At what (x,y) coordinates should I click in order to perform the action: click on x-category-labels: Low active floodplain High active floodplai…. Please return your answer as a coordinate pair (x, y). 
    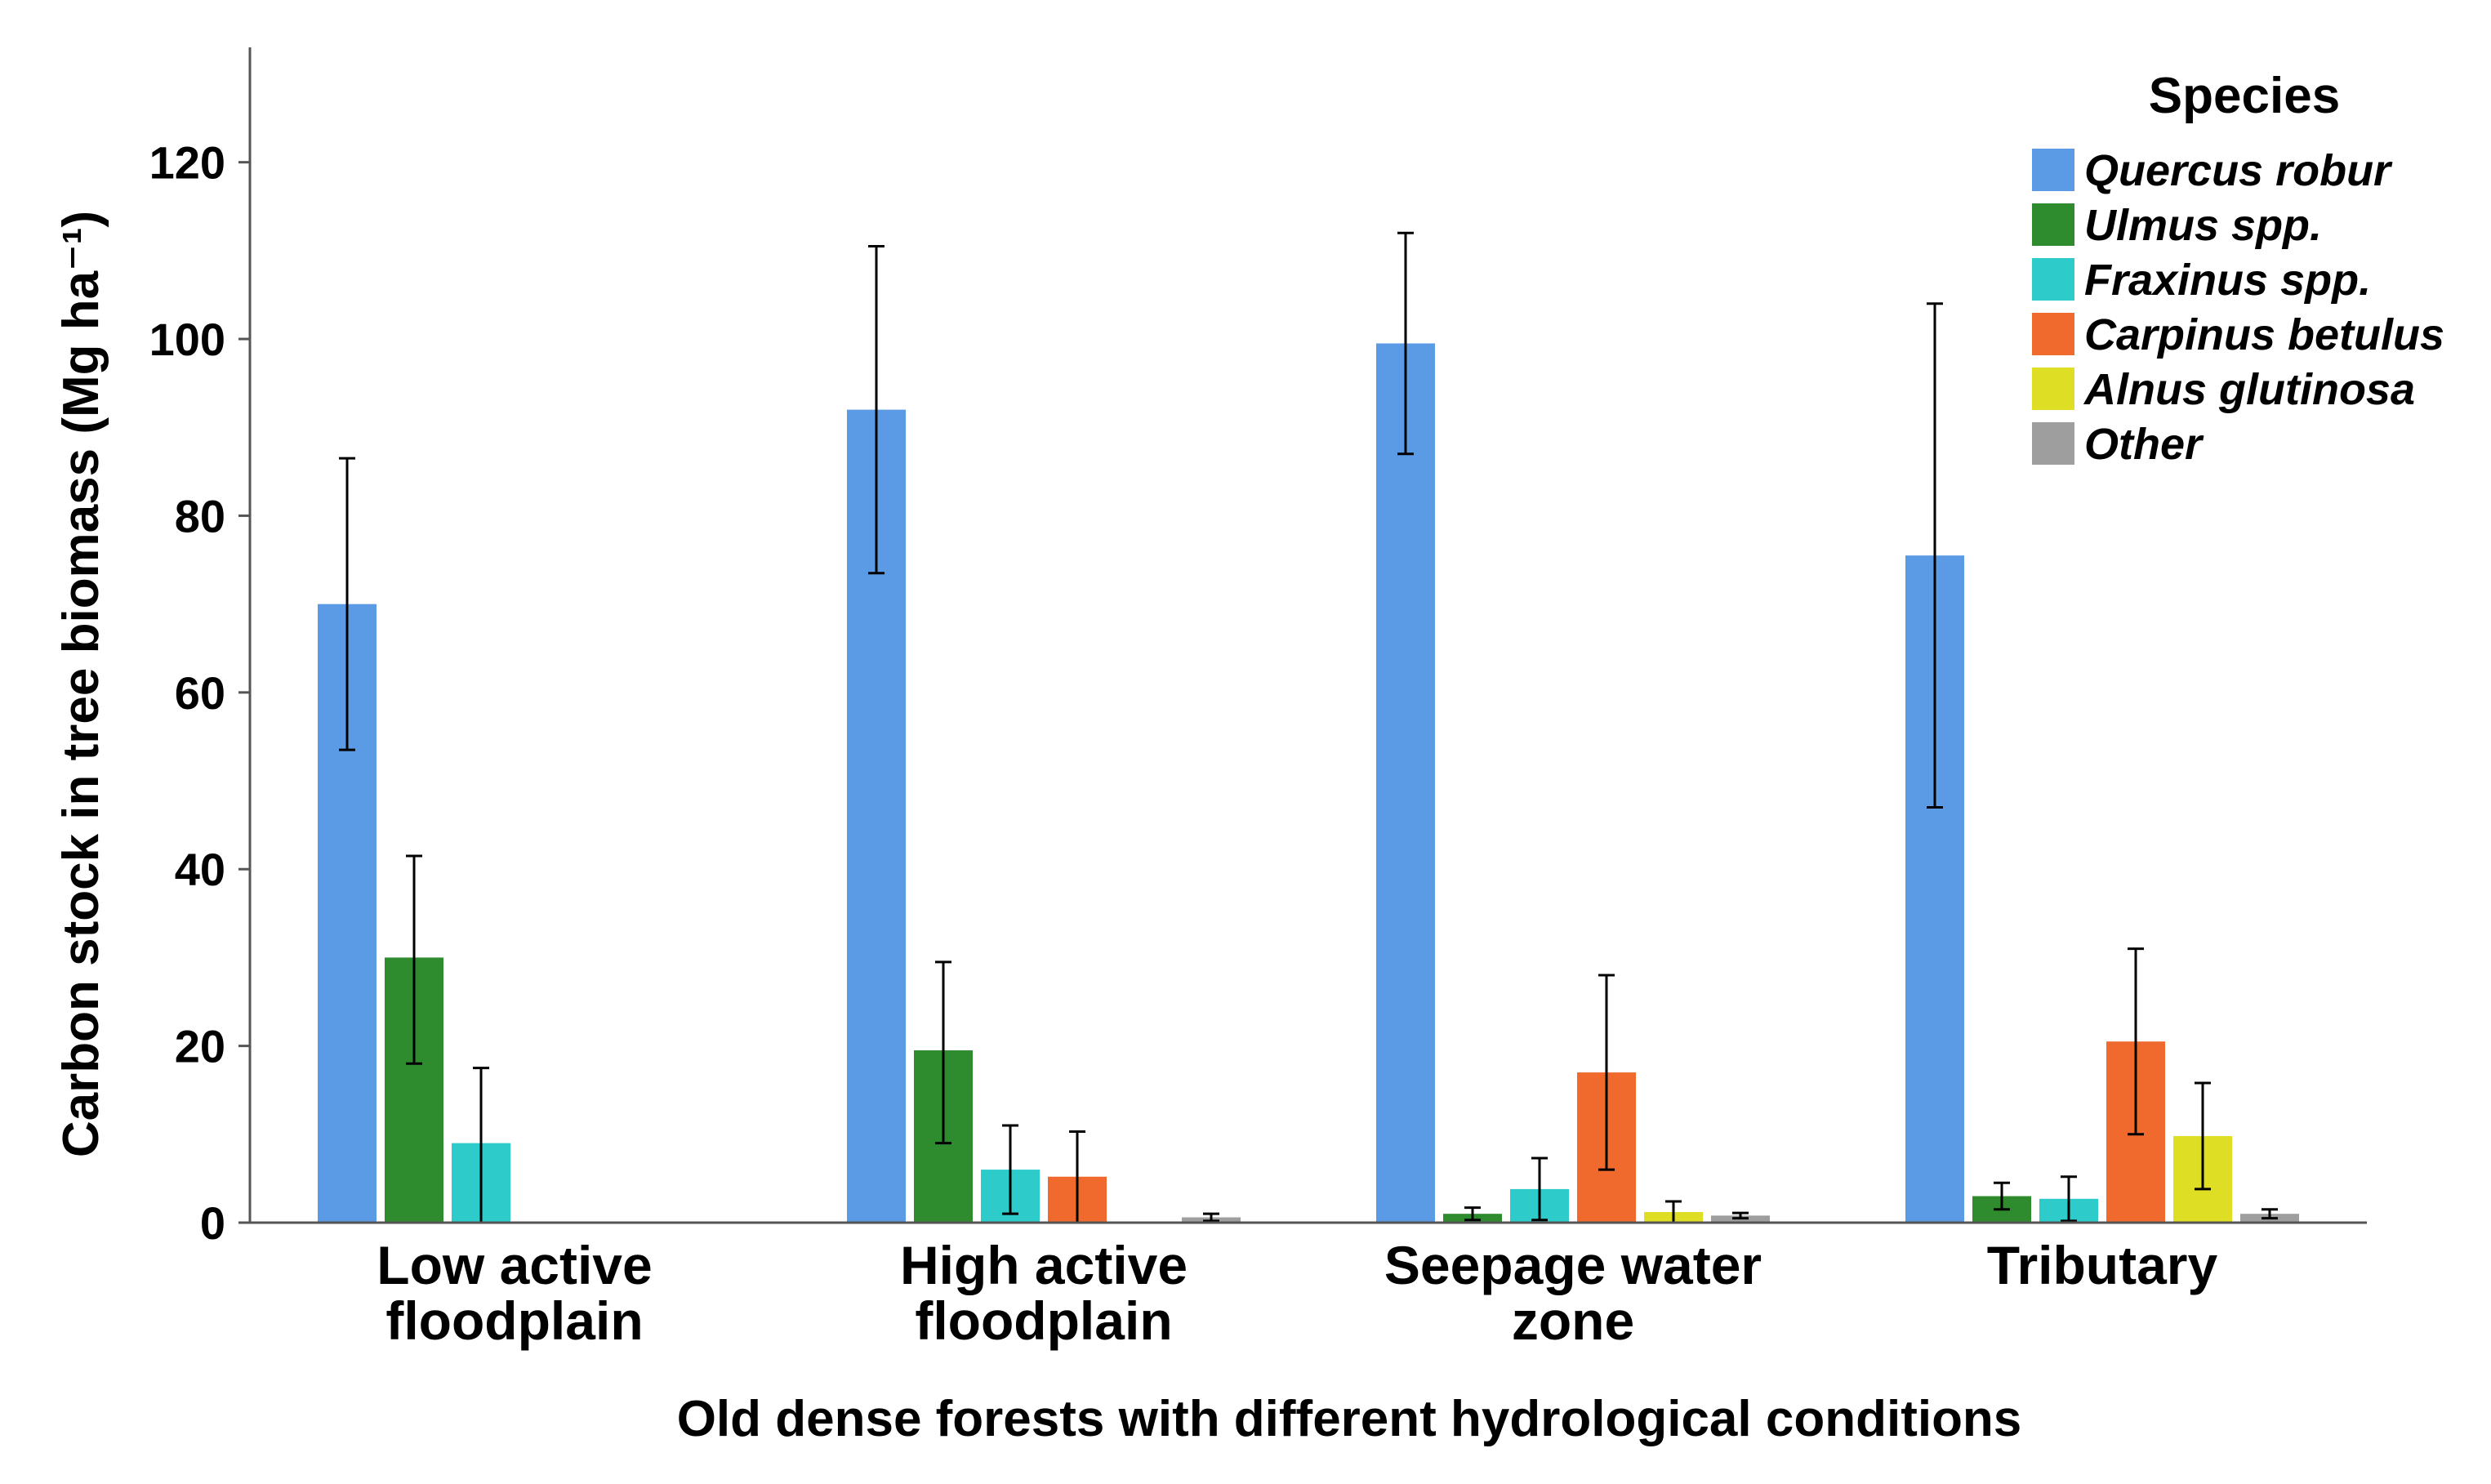
    Looking at the image, I should click on (1297, 1293).